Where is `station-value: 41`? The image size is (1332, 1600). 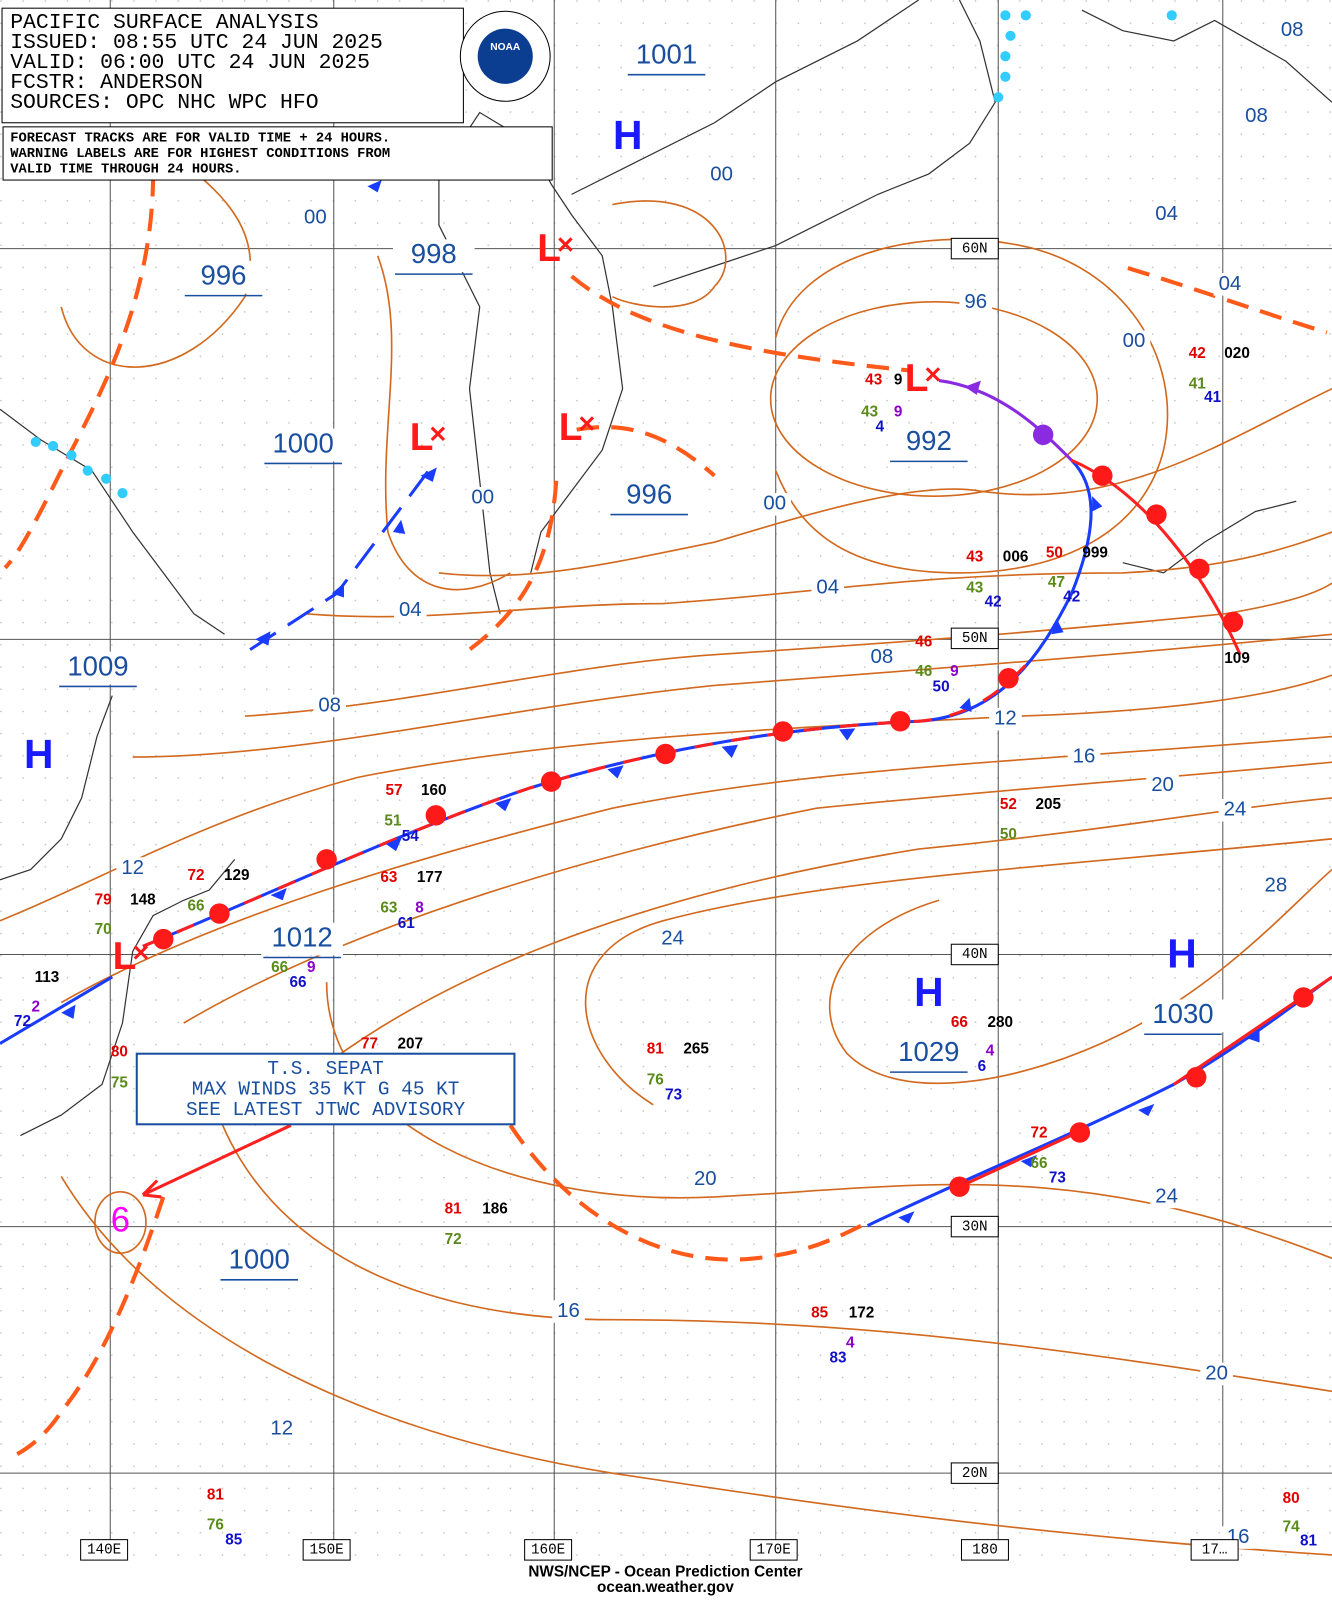
station-value: 41 is located at coordinates (1212, 397).